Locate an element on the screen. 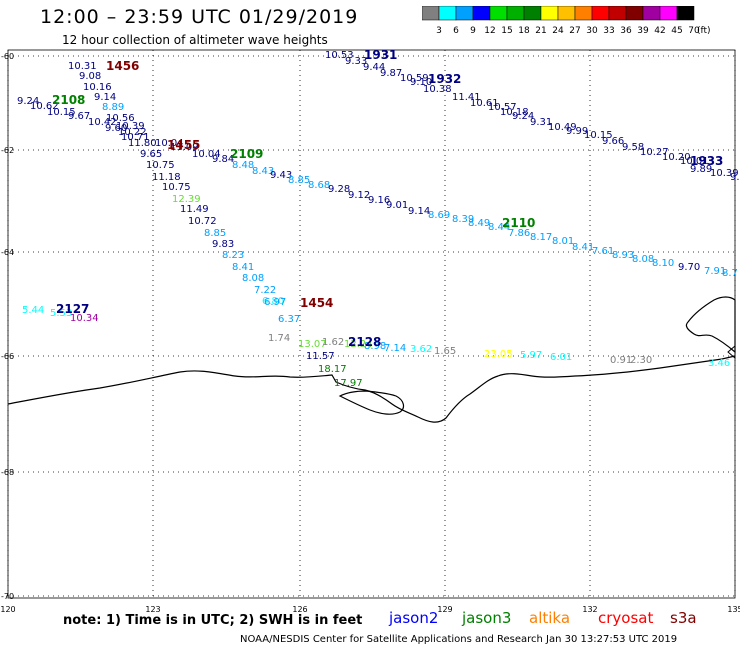  legend-label: 3 is located at coordinates (439, 31).